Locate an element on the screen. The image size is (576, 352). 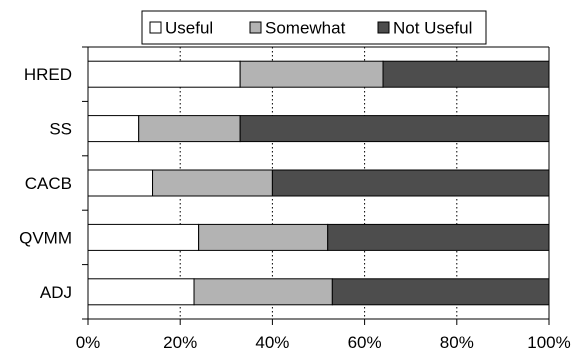
x-tick-label: 60% is located at coordinates (365, 342).